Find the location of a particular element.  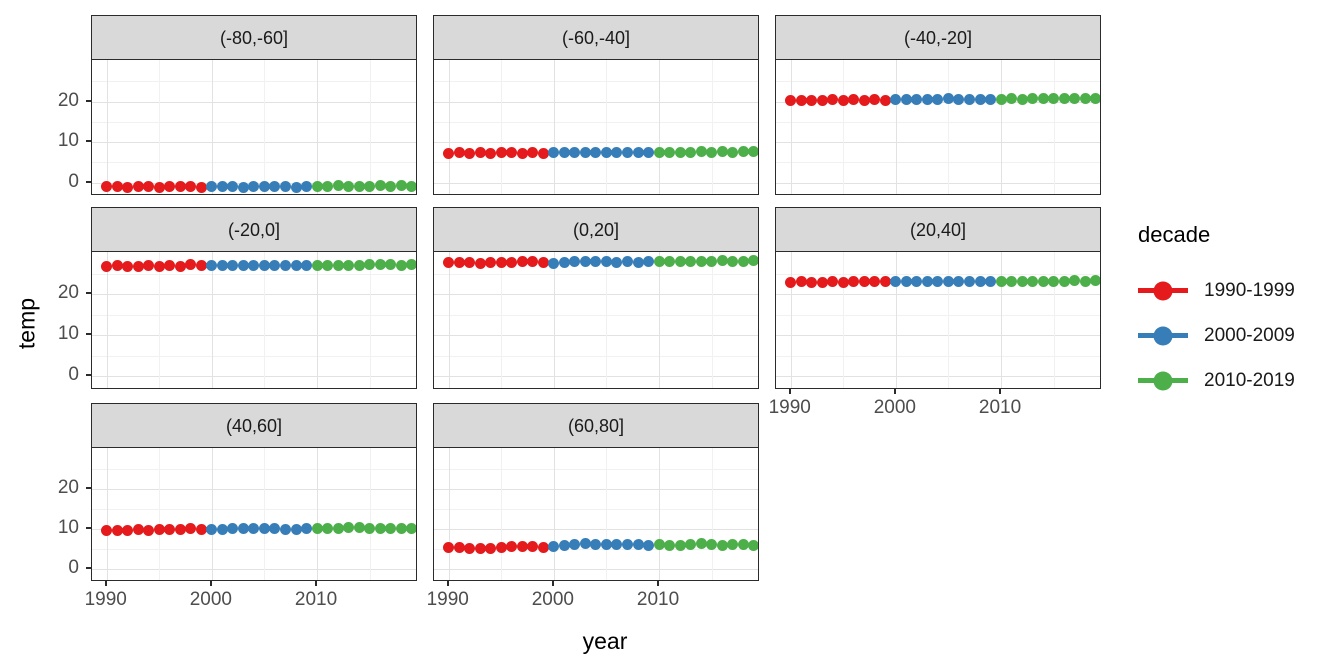

legend-entries: 1990-1999 2000-2009 2010-2019 is located at coordinates (1238, 335).